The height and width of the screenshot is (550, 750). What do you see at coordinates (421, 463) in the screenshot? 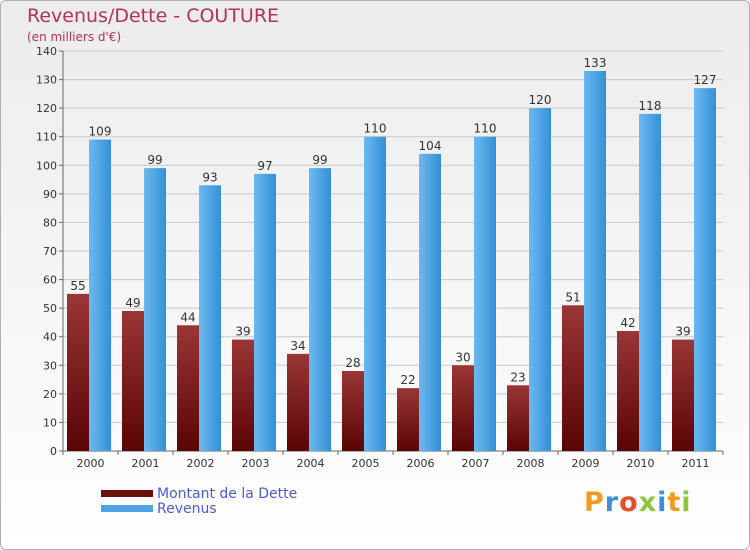
I see `x-tick-label-2006: 2006` at bounding box center [421, 463].